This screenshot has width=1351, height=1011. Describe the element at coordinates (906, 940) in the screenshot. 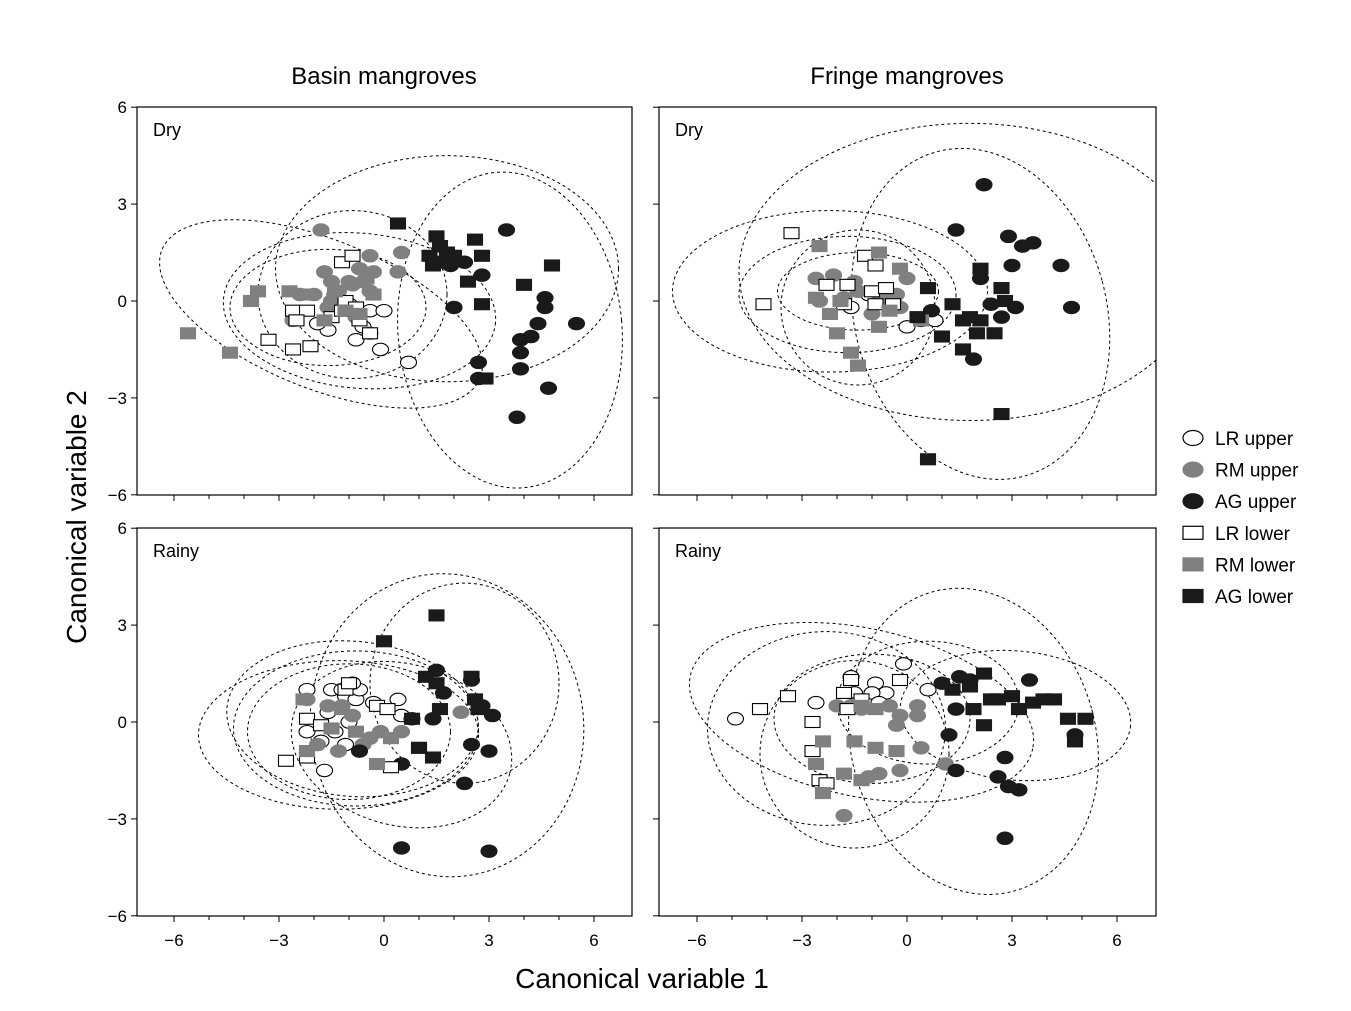

I see `x-tick-label: 0` at that location.